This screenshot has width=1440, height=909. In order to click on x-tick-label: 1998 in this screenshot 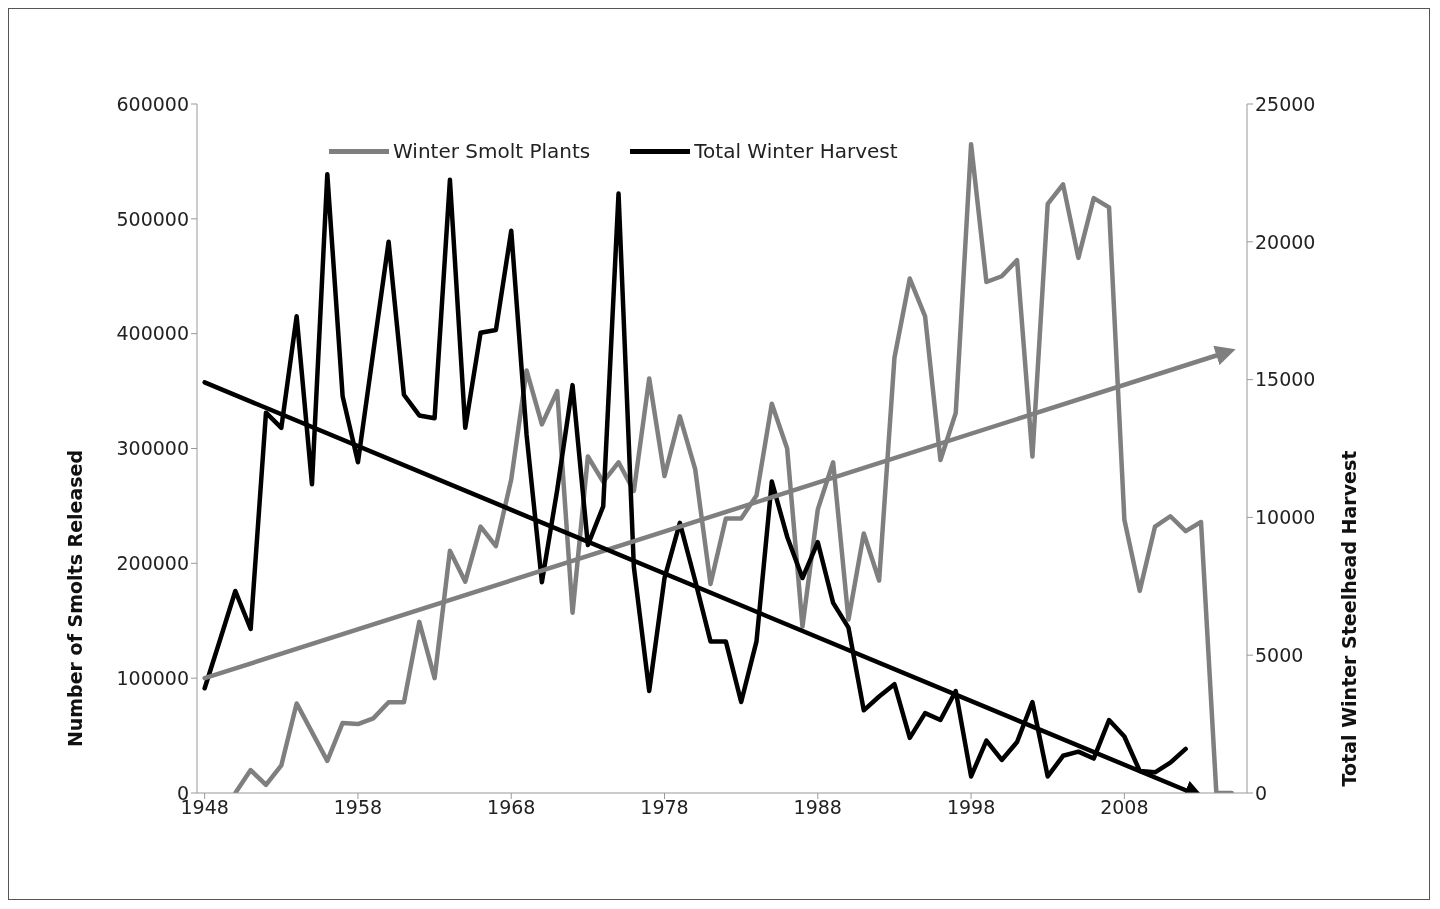, I will do `click(971, 807)`.